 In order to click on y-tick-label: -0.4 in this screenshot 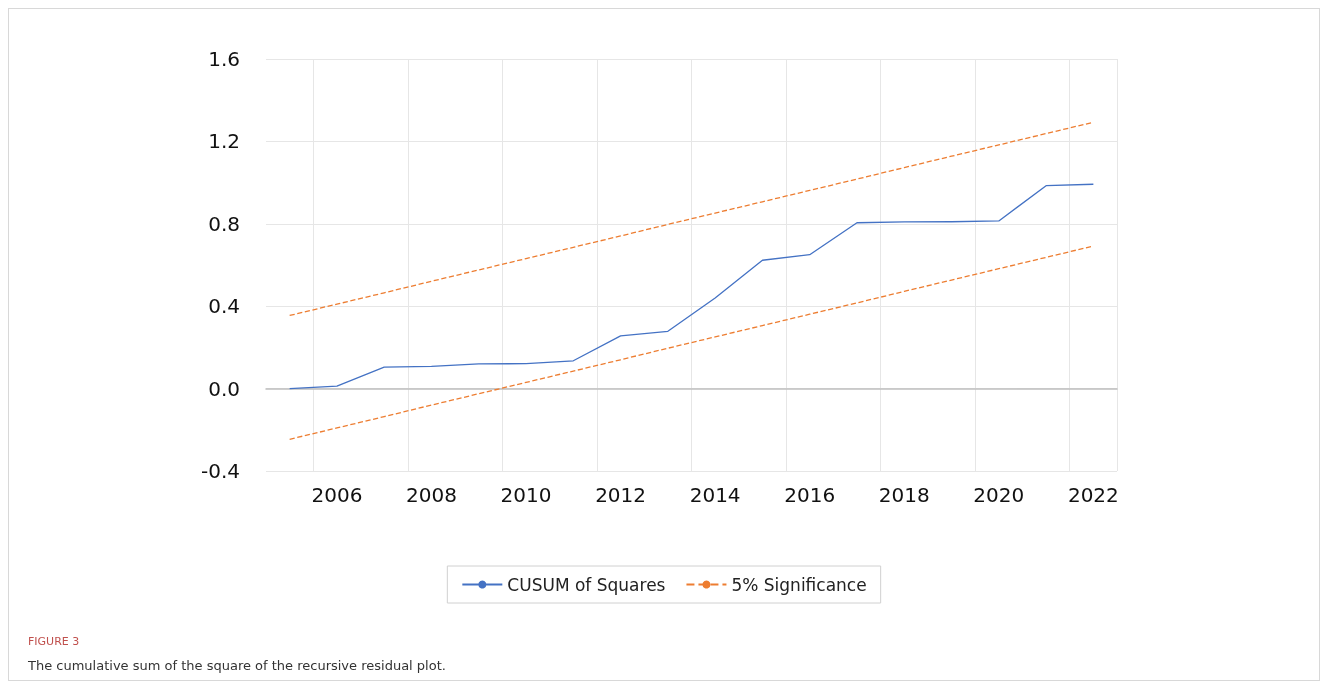, I will do `click(220, 471)`.